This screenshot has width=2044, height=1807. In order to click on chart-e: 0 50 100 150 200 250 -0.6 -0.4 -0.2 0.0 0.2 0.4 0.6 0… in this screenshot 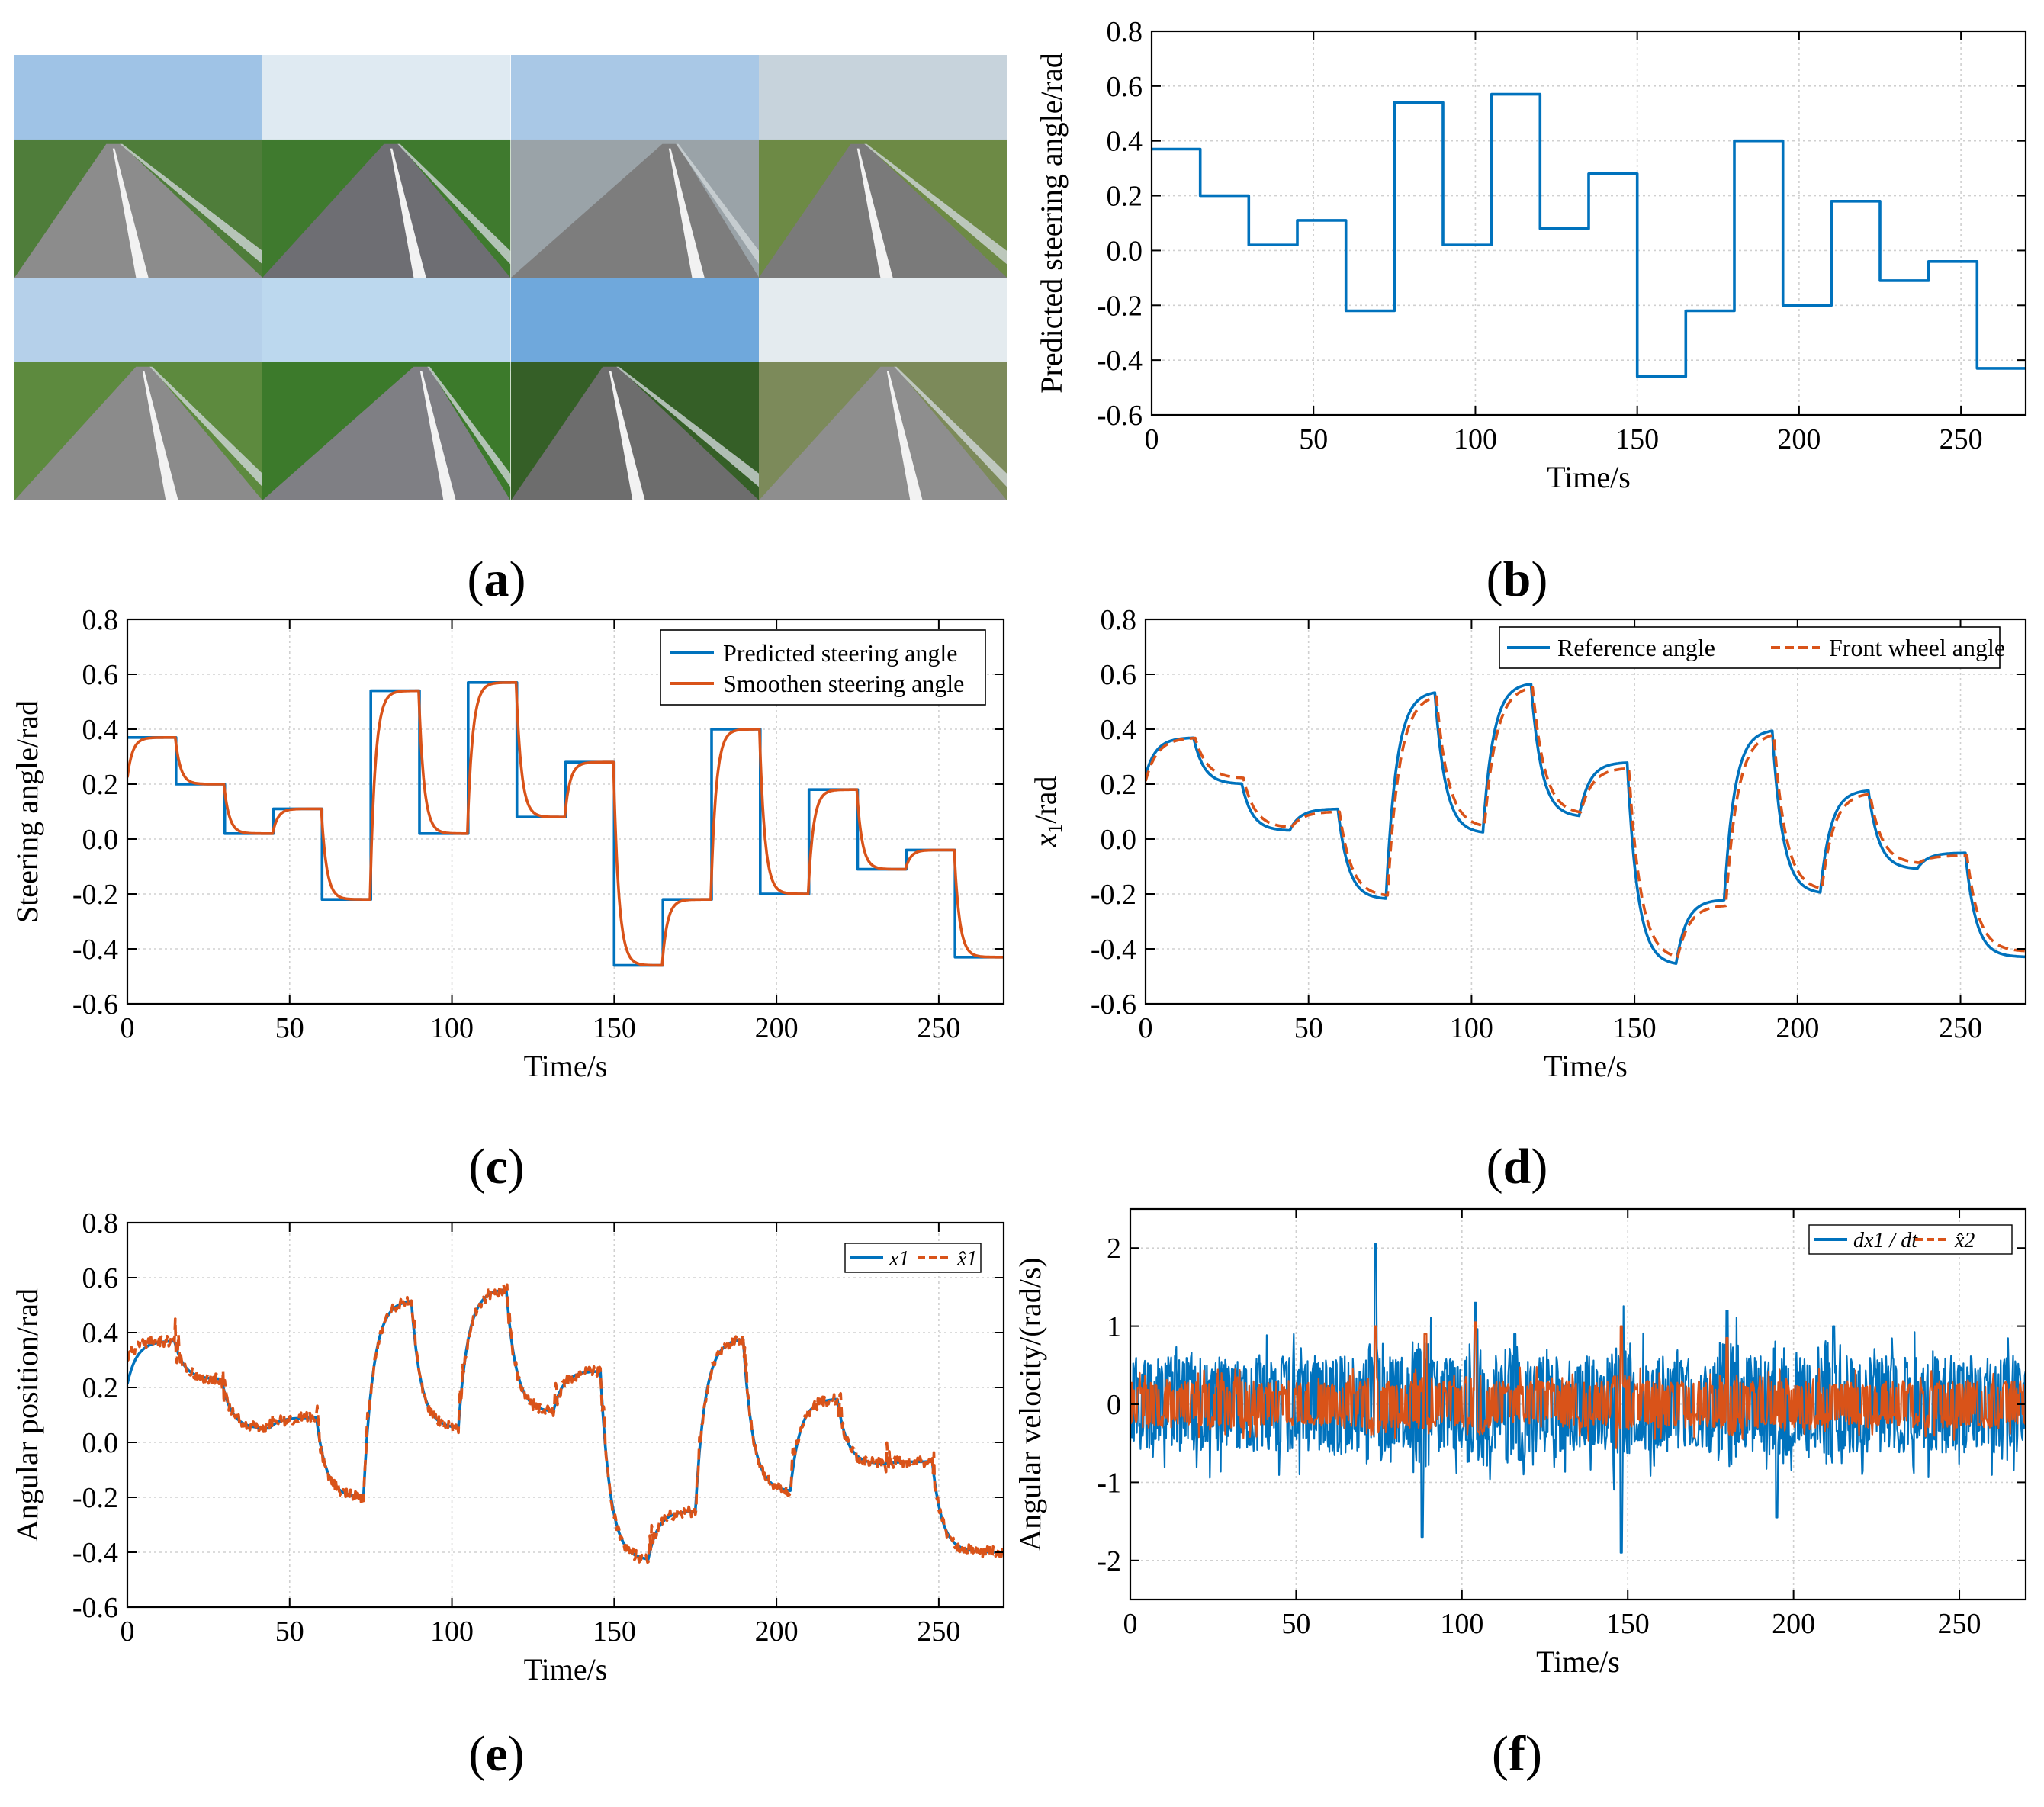, I will do `click(508, 1446)`.